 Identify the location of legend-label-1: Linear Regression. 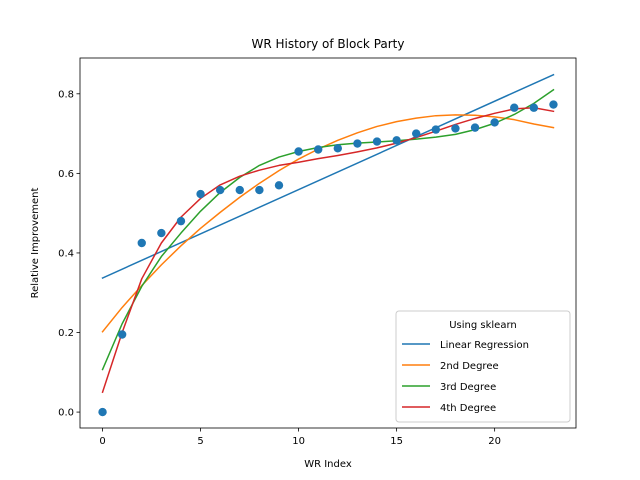
(484, 345).